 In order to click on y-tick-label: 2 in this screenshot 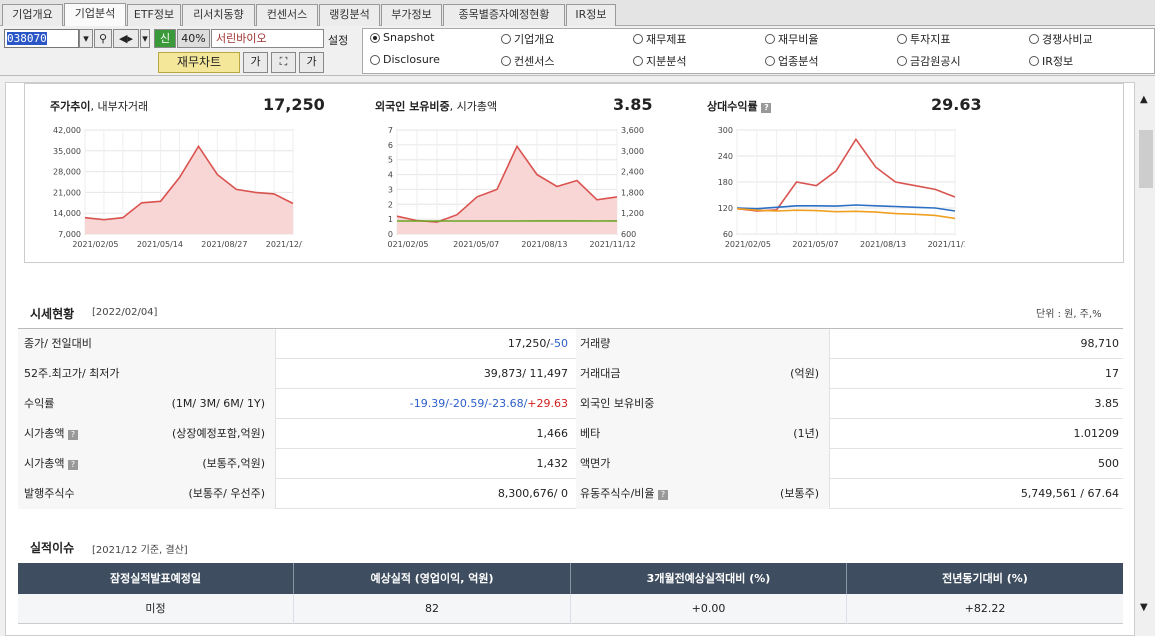, I will do `click(390, 204)`.